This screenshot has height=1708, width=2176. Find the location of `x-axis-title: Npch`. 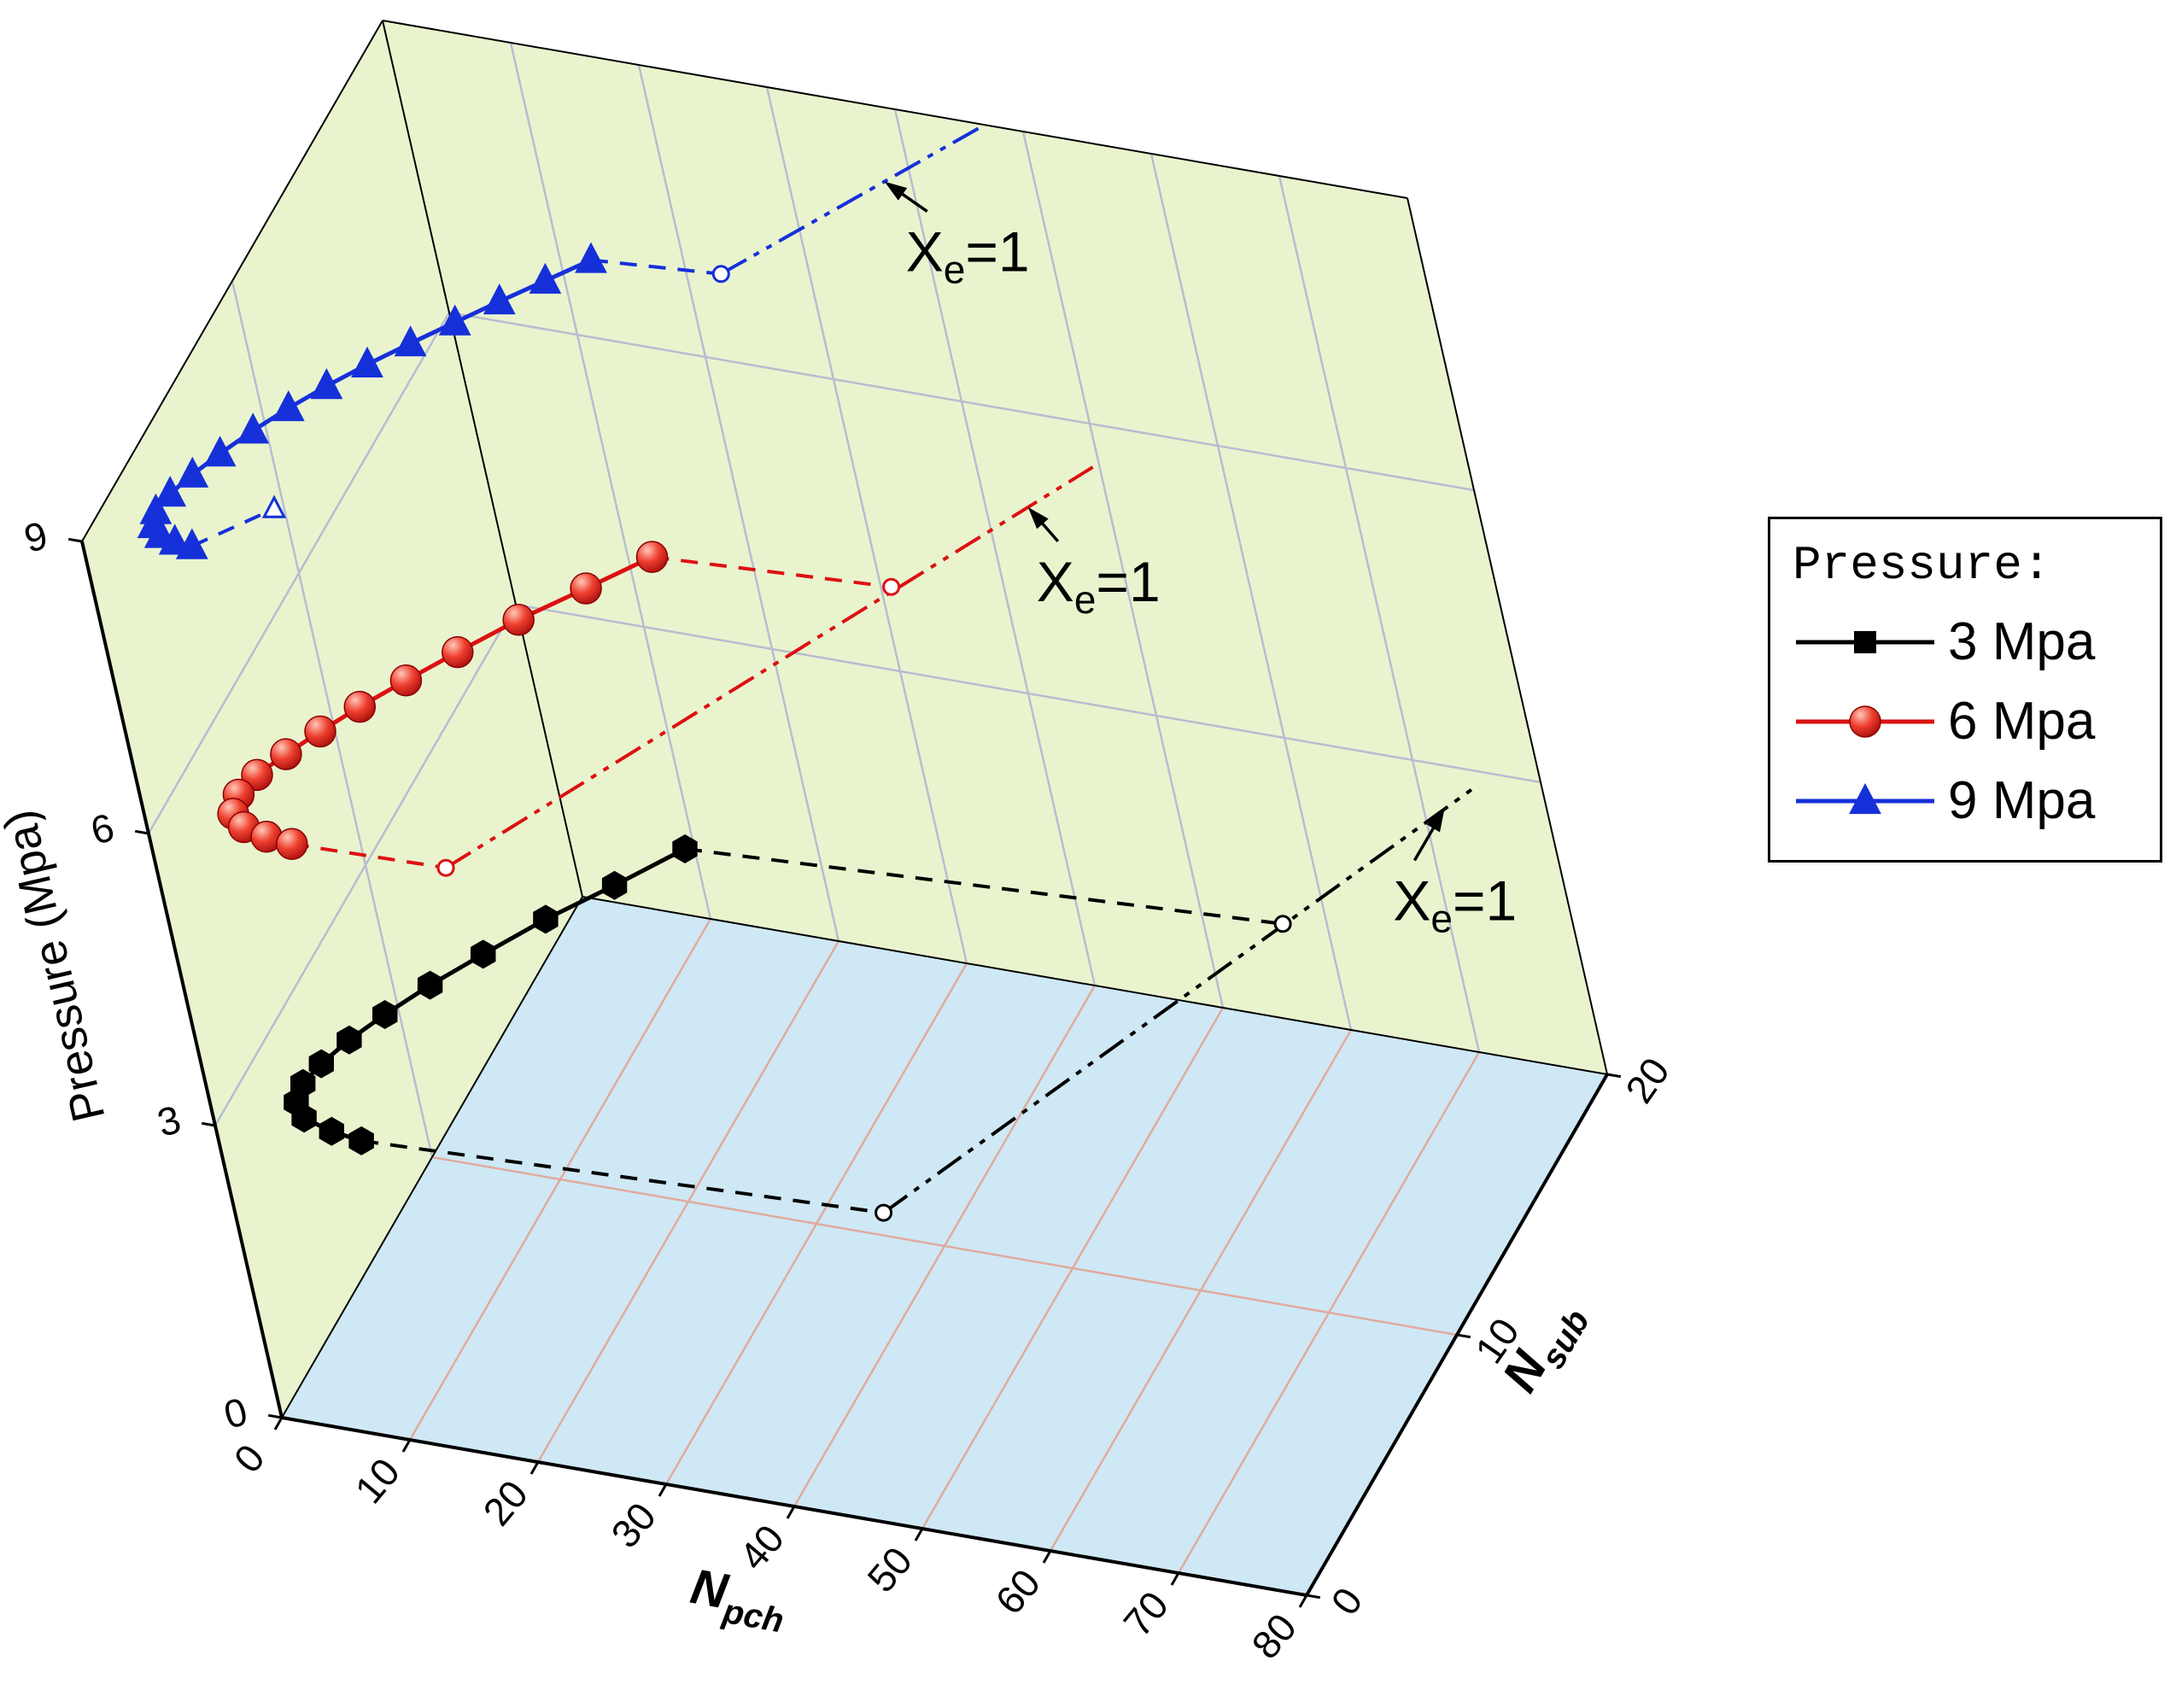

x-axis-title: Npch is located at coordinates (738, 1599).